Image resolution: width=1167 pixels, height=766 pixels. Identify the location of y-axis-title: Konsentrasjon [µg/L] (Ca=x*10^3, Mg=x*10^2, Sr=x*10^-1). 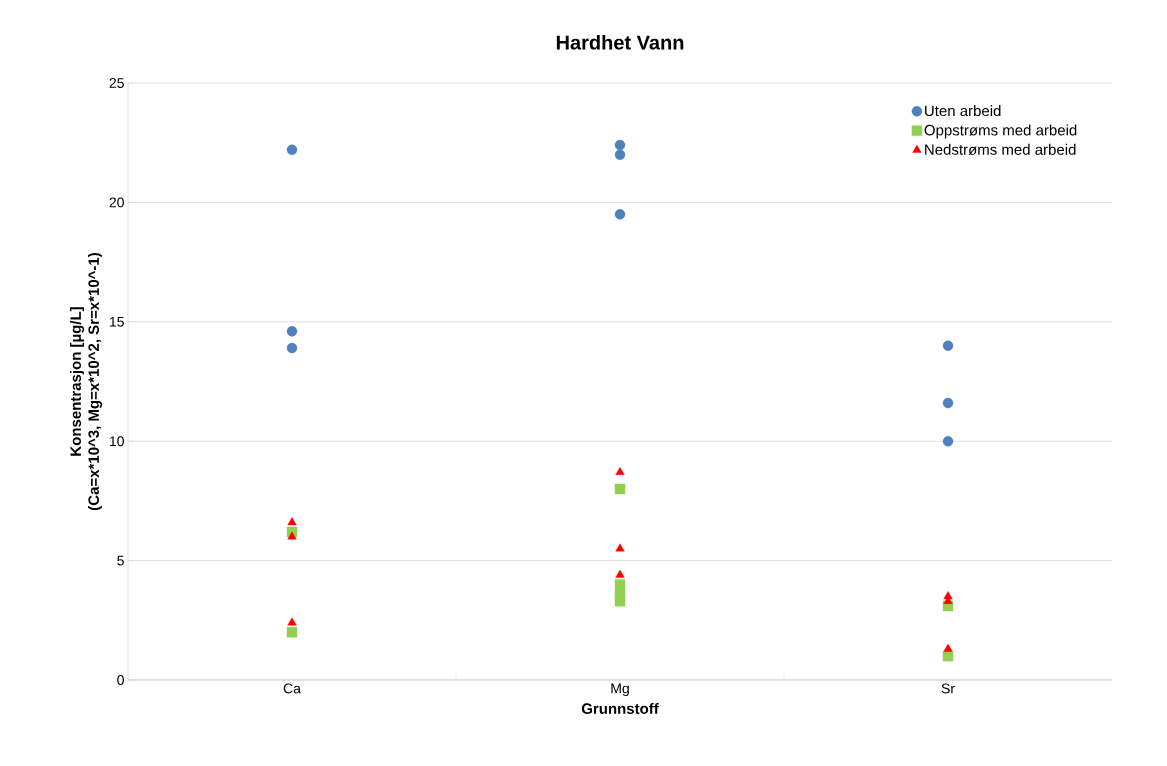
(86, 381).